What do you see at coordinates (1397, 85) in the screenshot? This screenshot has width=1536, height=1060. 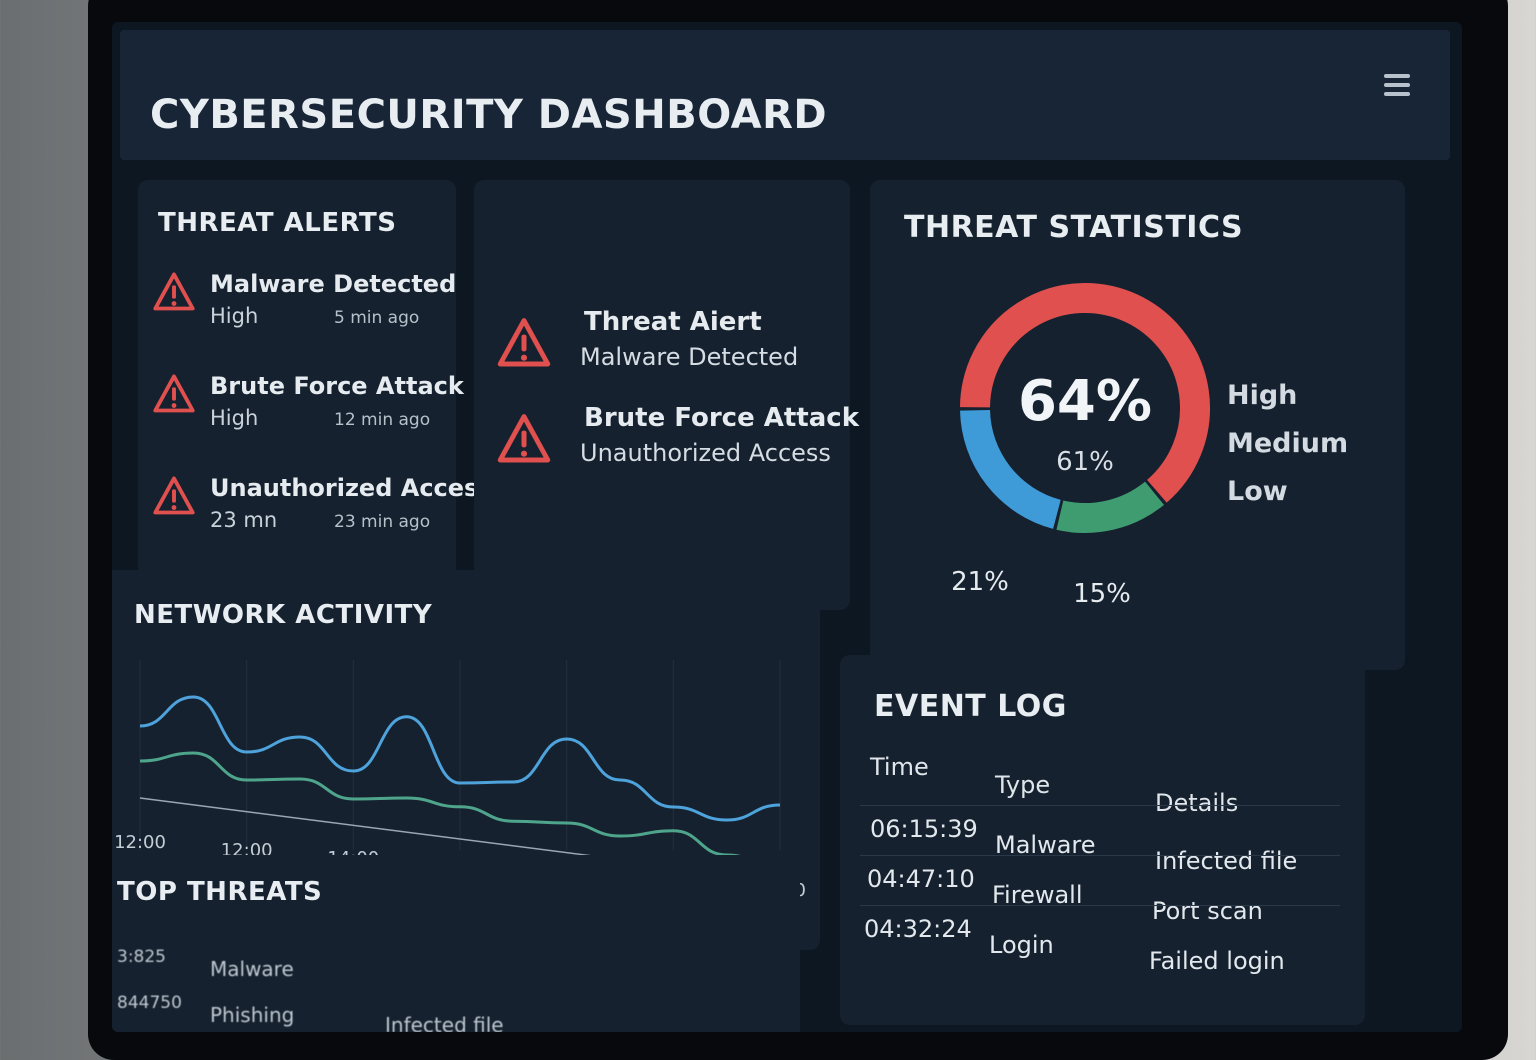 I see `menu-icon` at bounding box center [1397, 85].